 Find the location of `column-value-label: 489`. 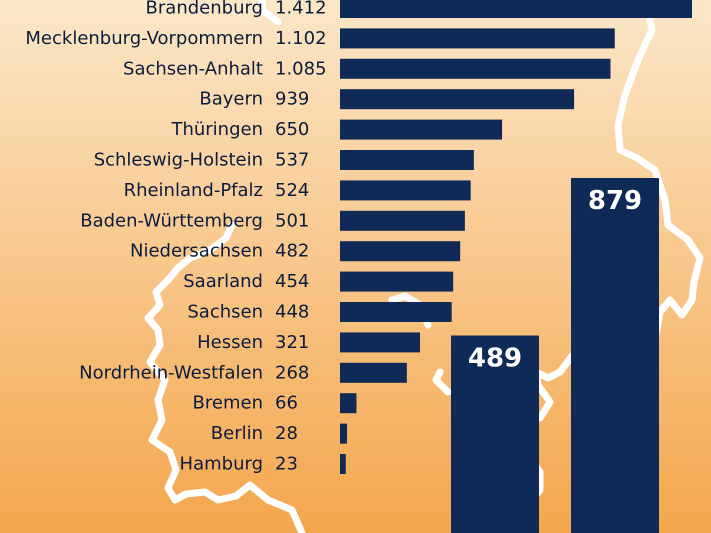

column-value-label: 489 is located at coordinates (495, 359).